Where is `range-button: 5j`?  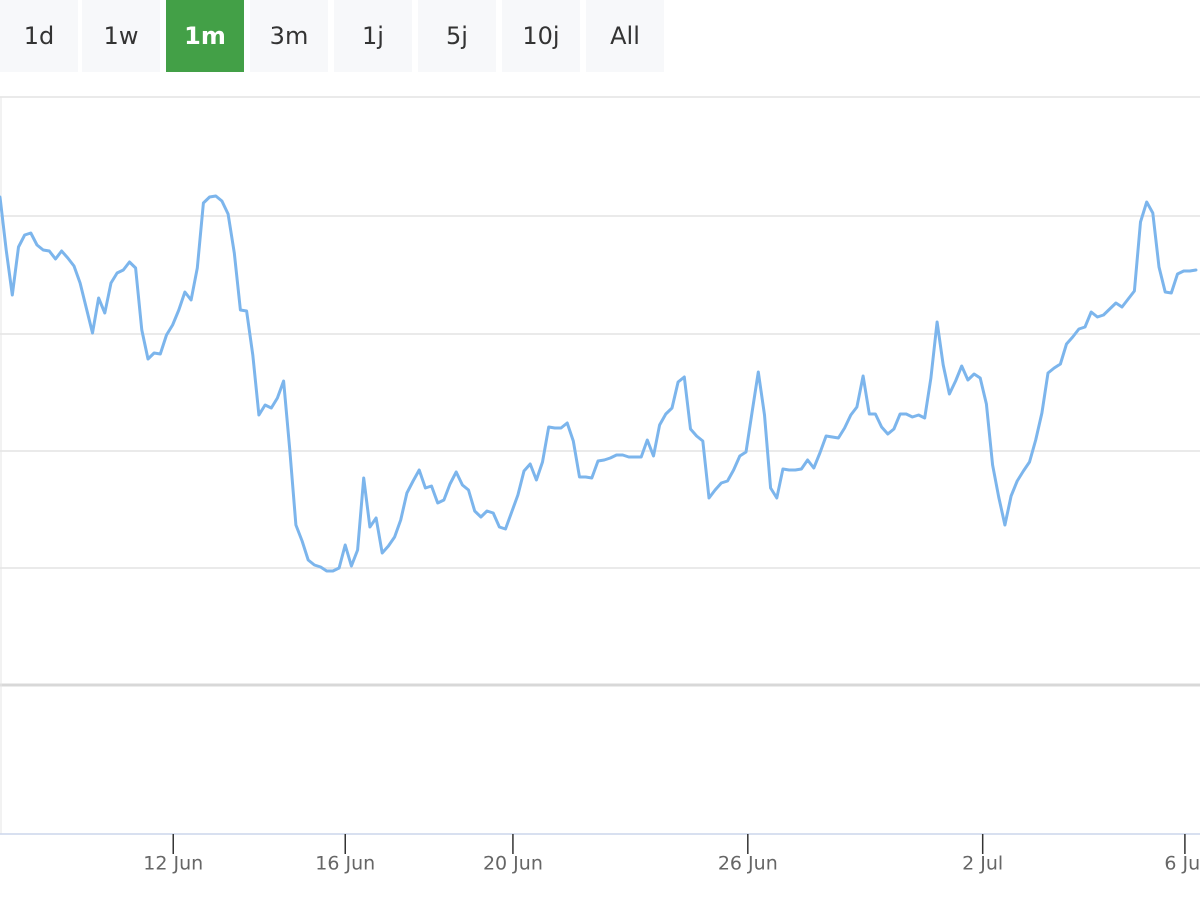
range-button: 5j is located at coordinates (457, 36).